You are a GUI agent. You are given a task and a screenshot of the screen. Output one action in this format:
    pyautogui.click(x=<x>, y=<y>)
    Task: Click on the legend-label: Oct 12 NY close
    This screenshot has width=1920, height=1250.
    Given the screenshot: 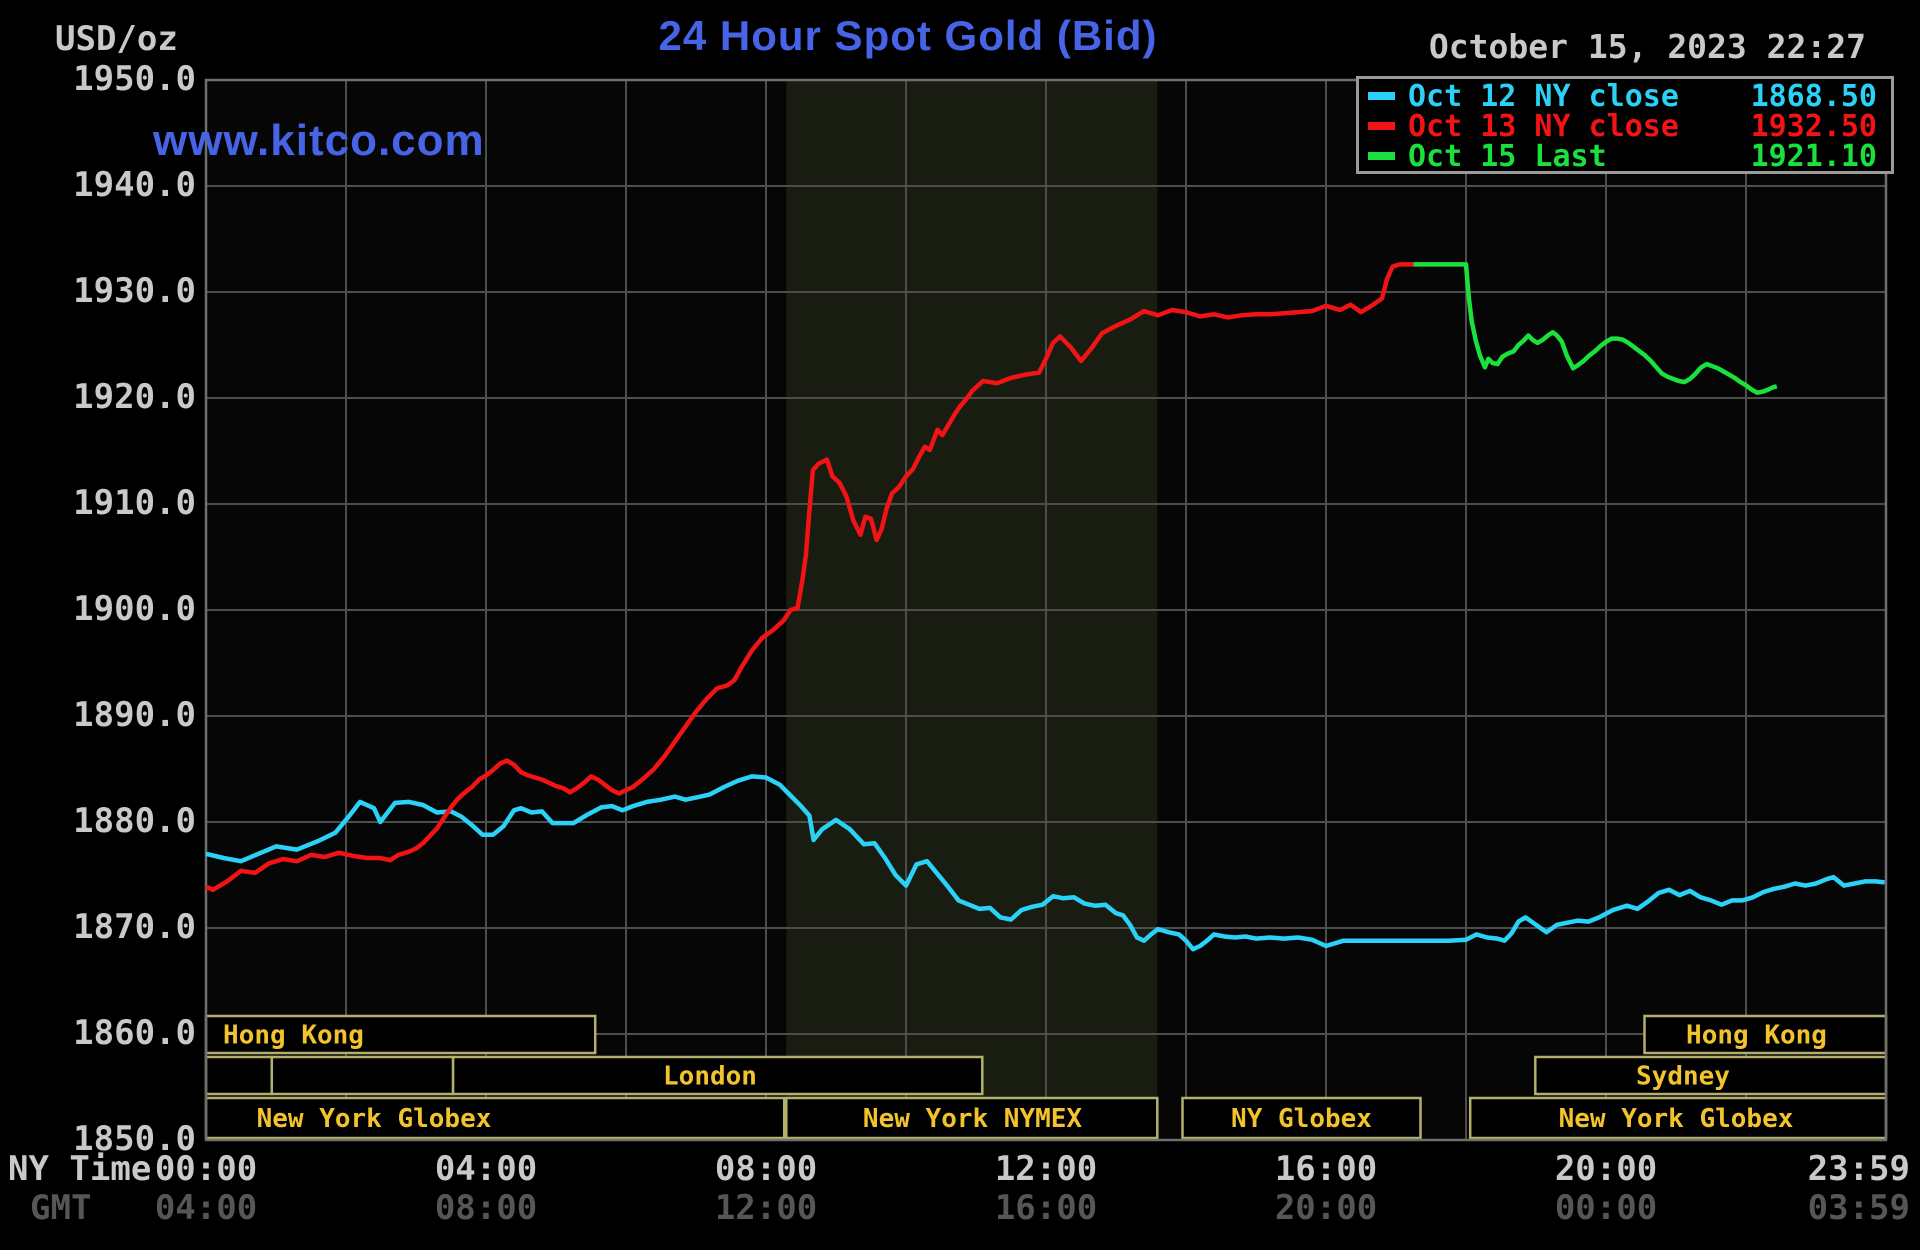 What is the action you would take?
    pyautogui.click(x=1543, y=96)
    